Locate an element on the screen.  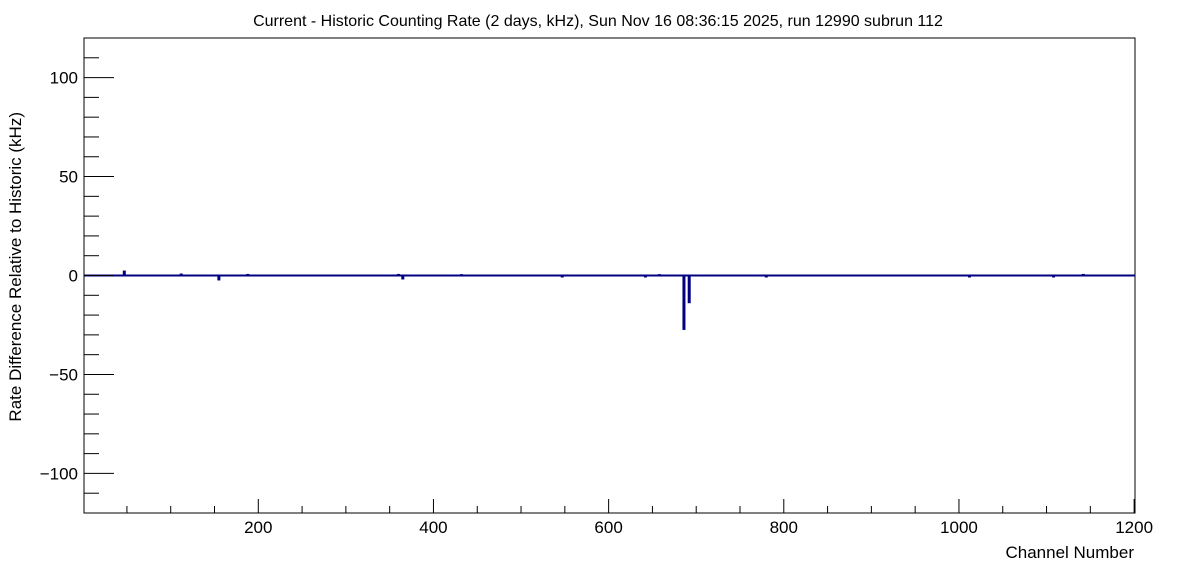
x-tick-label: 800 is located at coordinates (784, 527).